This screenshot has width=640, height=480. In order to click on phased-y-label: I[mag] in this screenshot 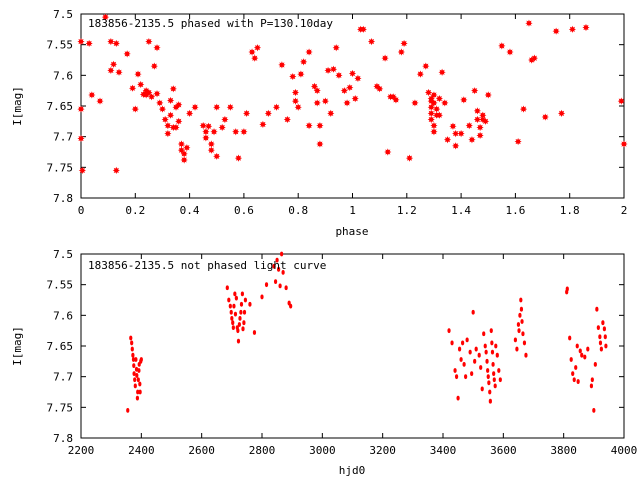, I will do `click(17, 106)`.